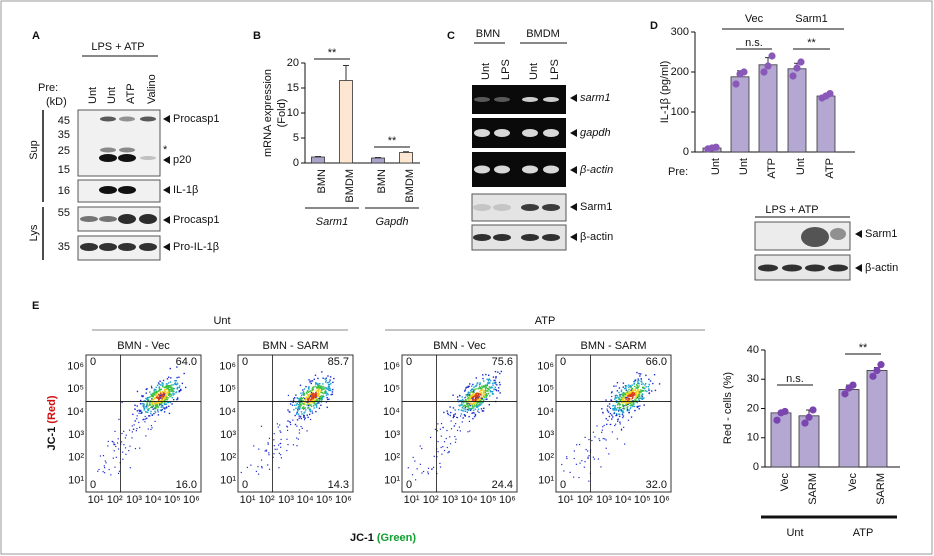 The image size is (934, 556). I want to click on data-point, so click(813, 410).